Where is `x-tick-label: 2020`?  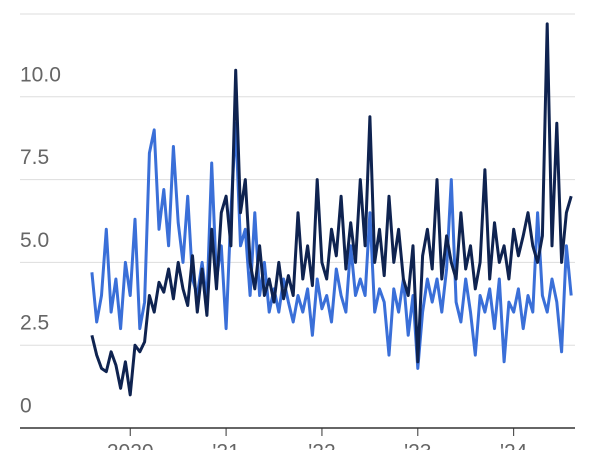
x-tick-label: 2020 is located at coordinates (130, 445).